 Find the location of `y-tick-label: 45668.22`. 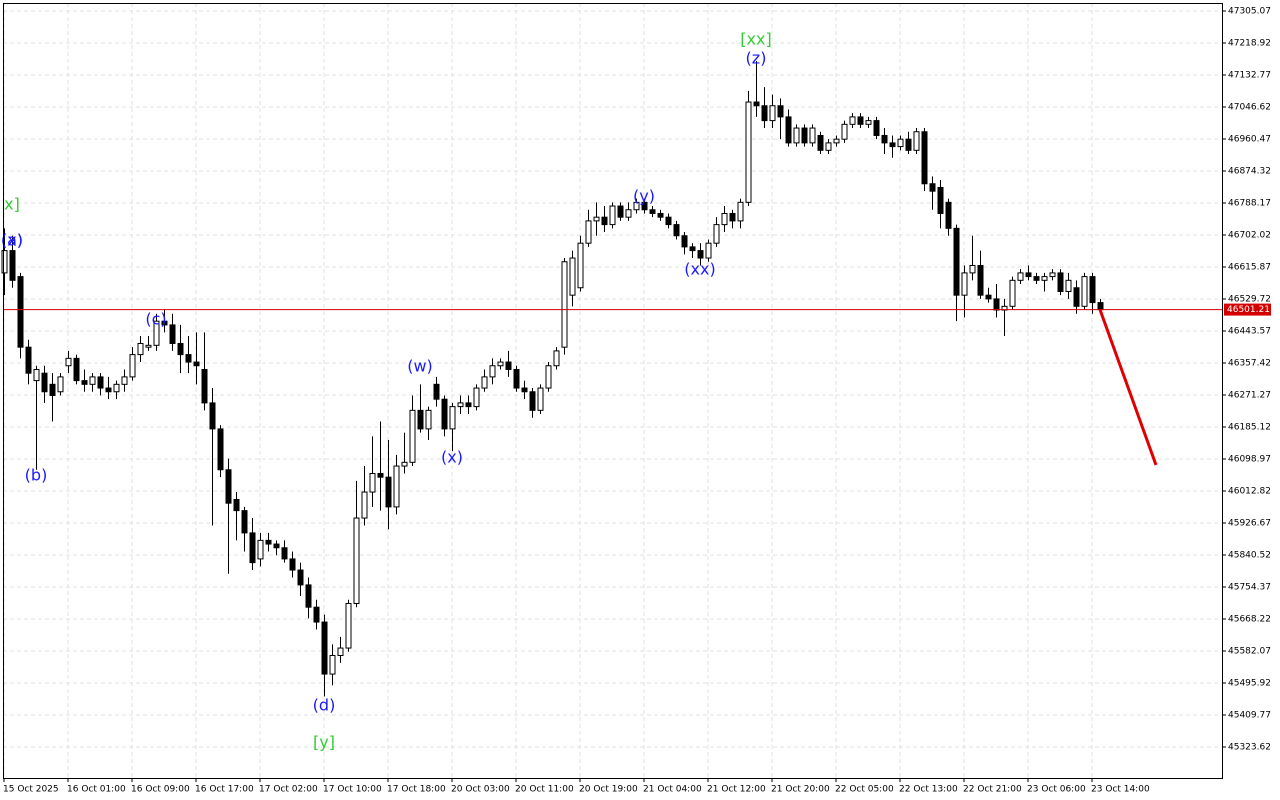

y-tick-label: 45668.22 is located at coordinates (1249, 619).